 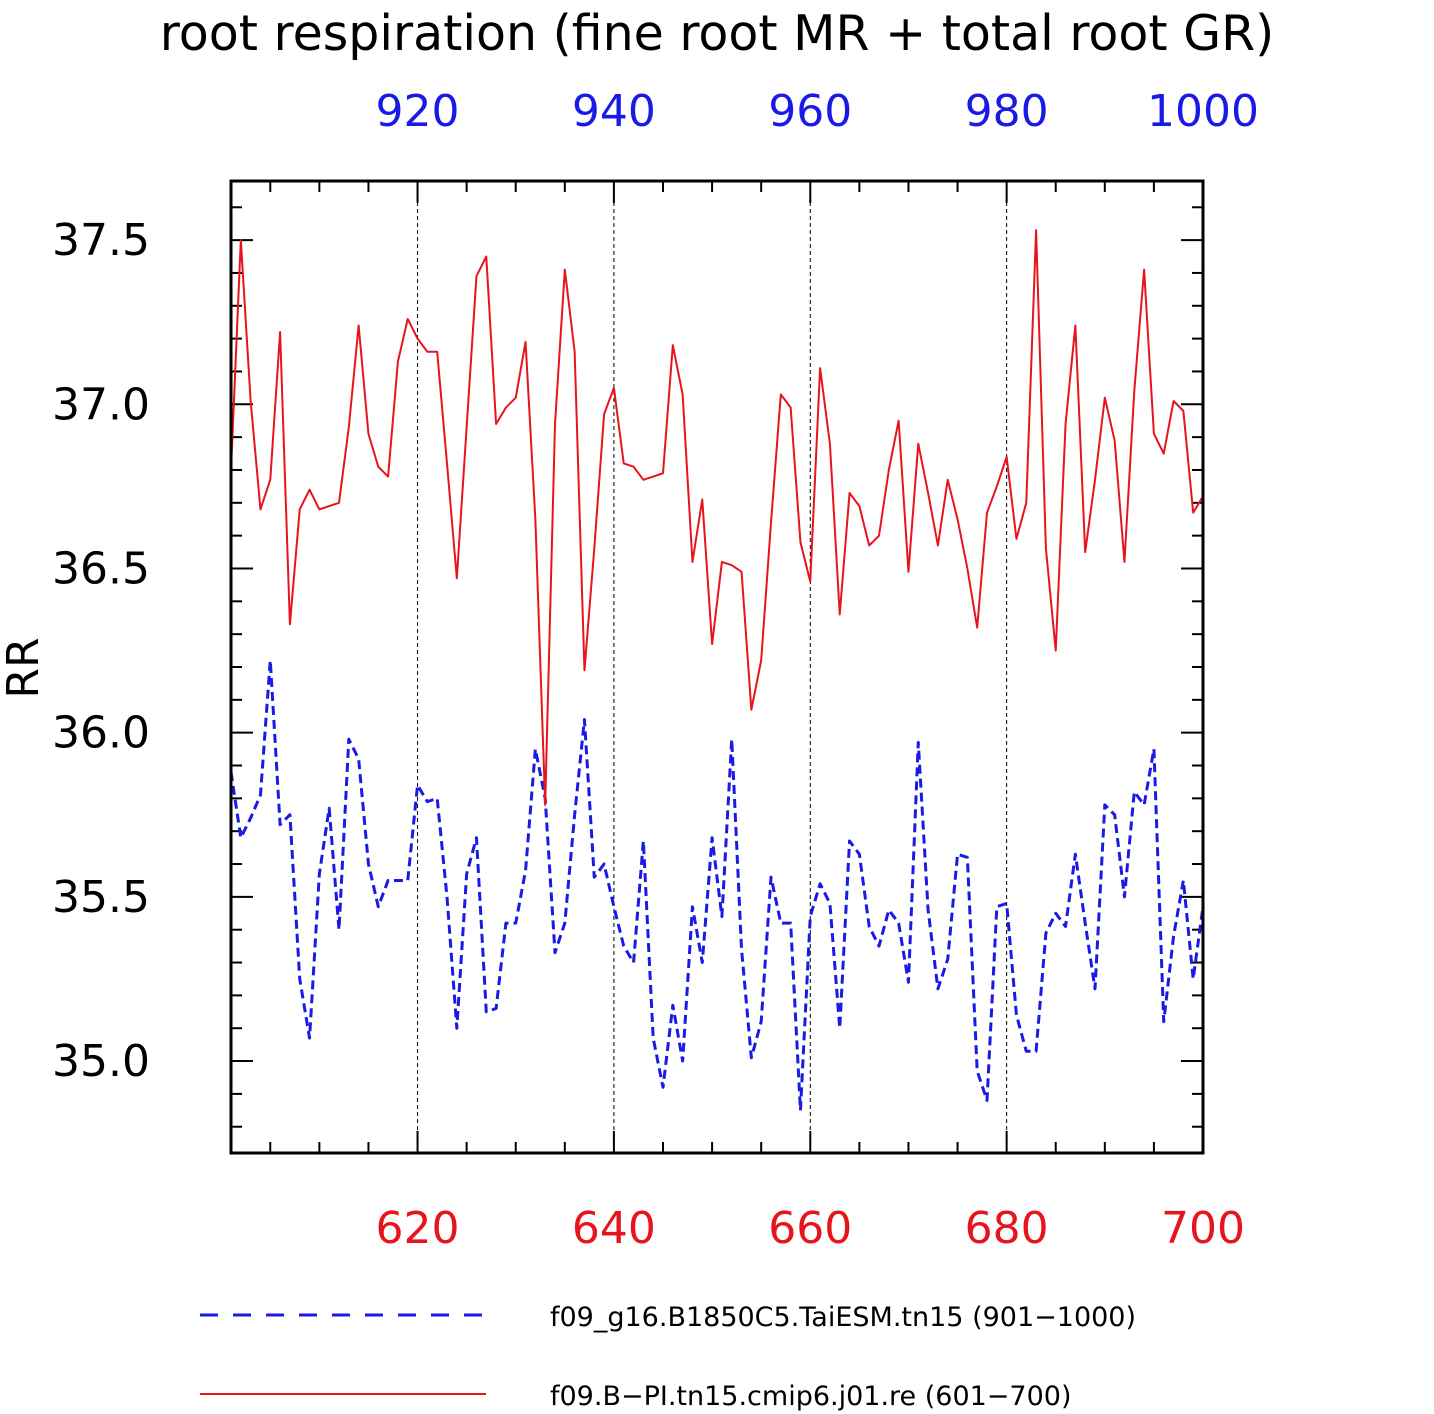 I want to click on x-top-tick-label: 920, so click(x=418, y=111).